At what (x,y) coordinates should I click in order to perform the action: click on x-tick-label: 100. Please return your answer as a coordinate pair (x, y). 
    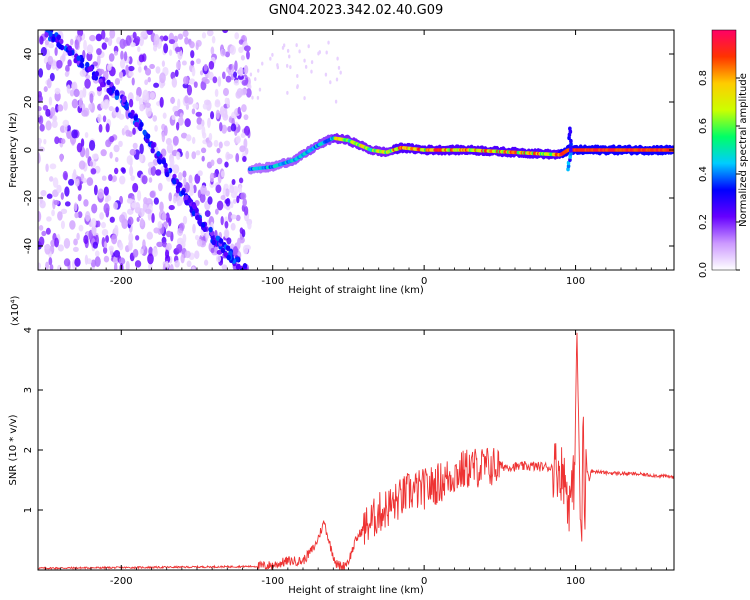
    Looking at the image, I should click on (575, 581).